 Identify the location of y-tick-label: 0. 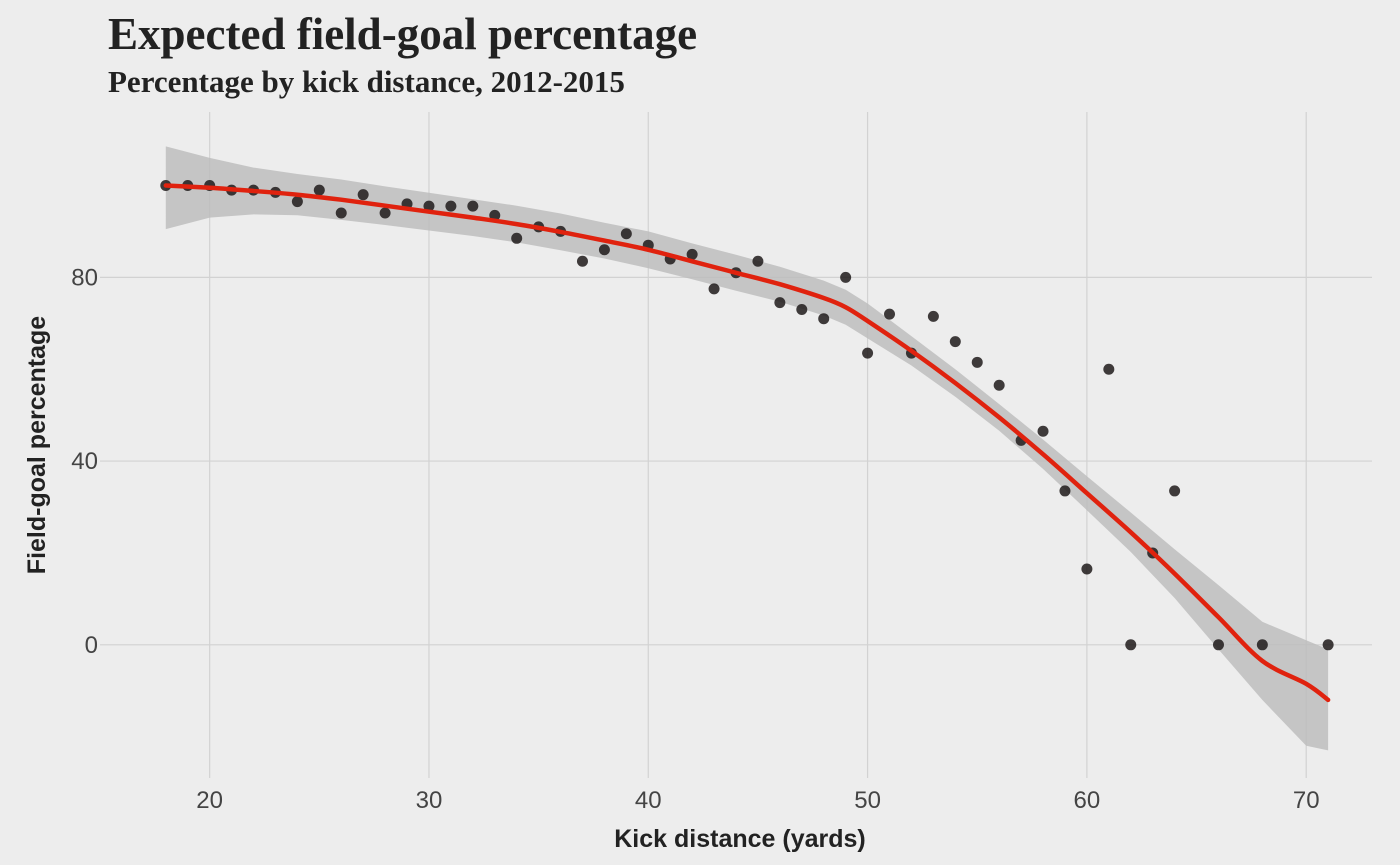
(91, 645).